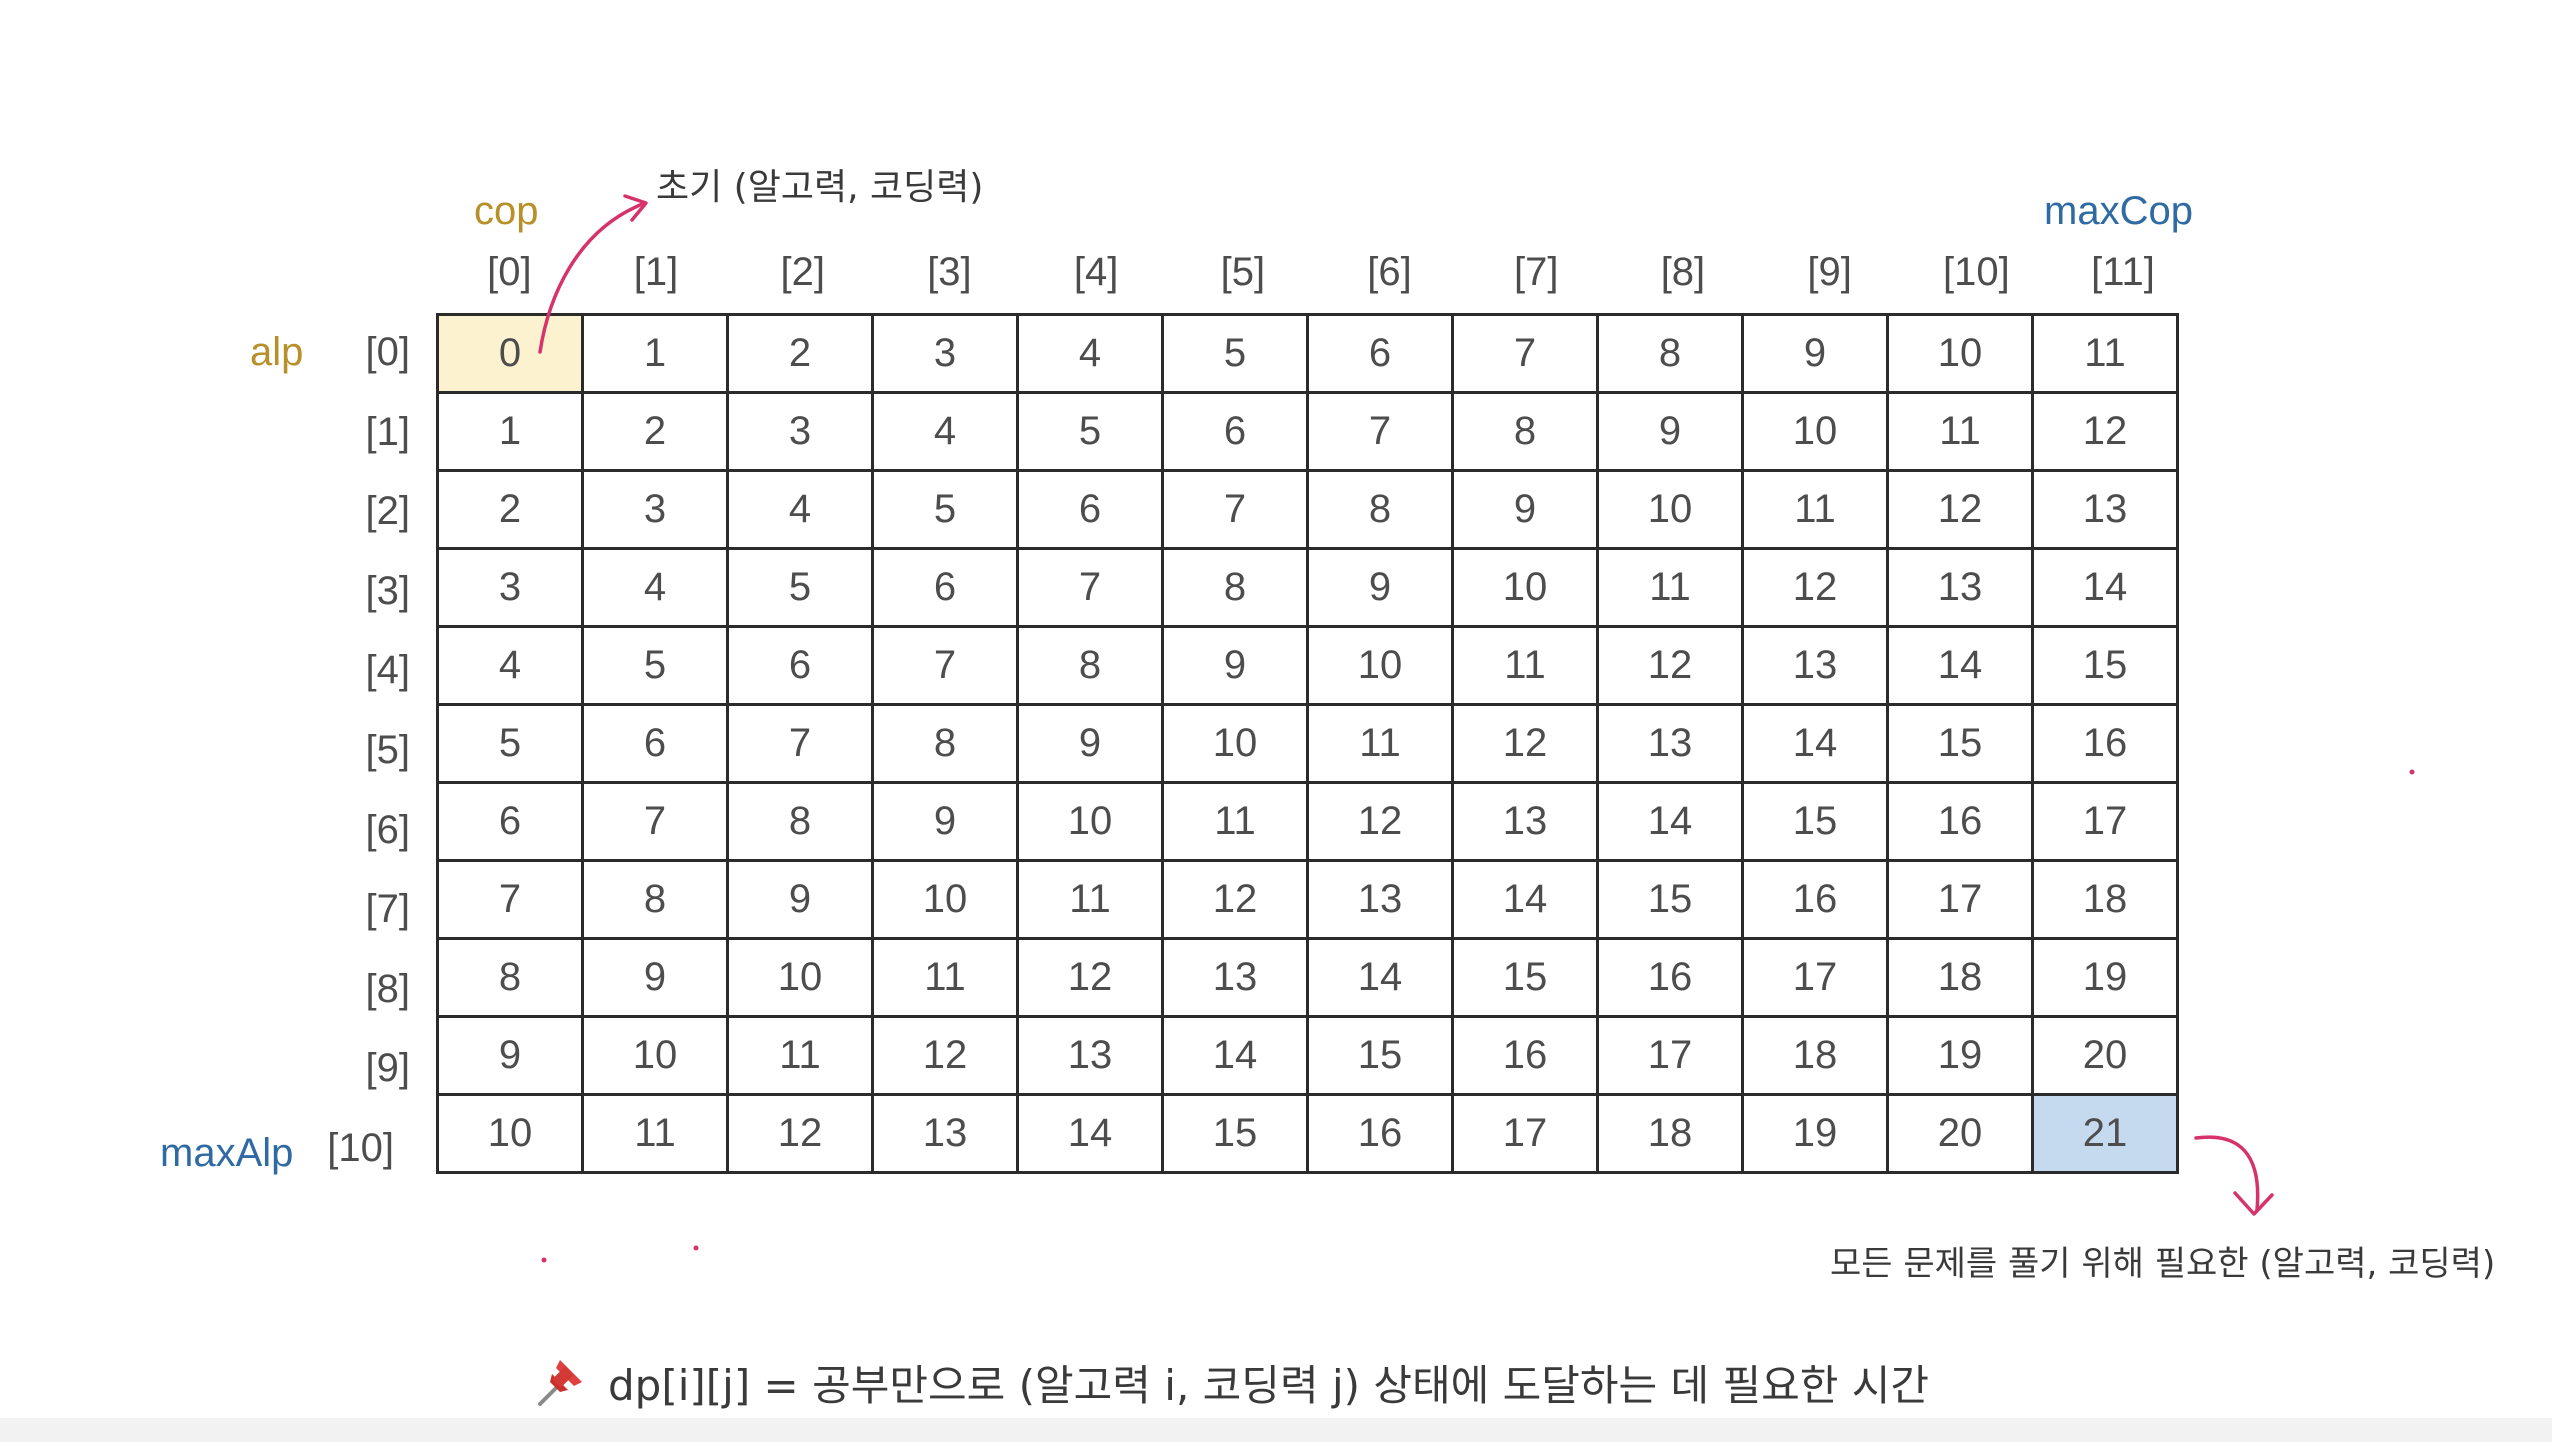 The height and width of the screenshot is (1442, 2552). Describe the element at coordinates (387, 909) in the screenshot. I see `row-header: [7]` at that location.